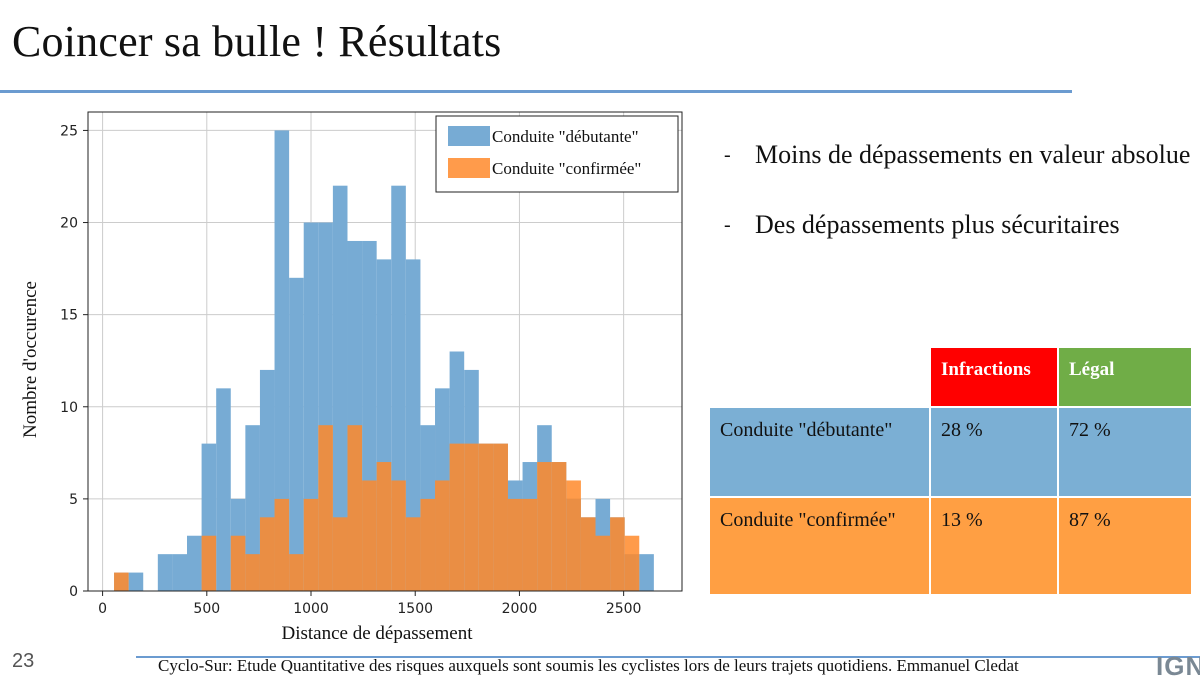  Describe the element at coordinates (69, 224) in the screenshot. I see `y-tick-label: 20` at that location.